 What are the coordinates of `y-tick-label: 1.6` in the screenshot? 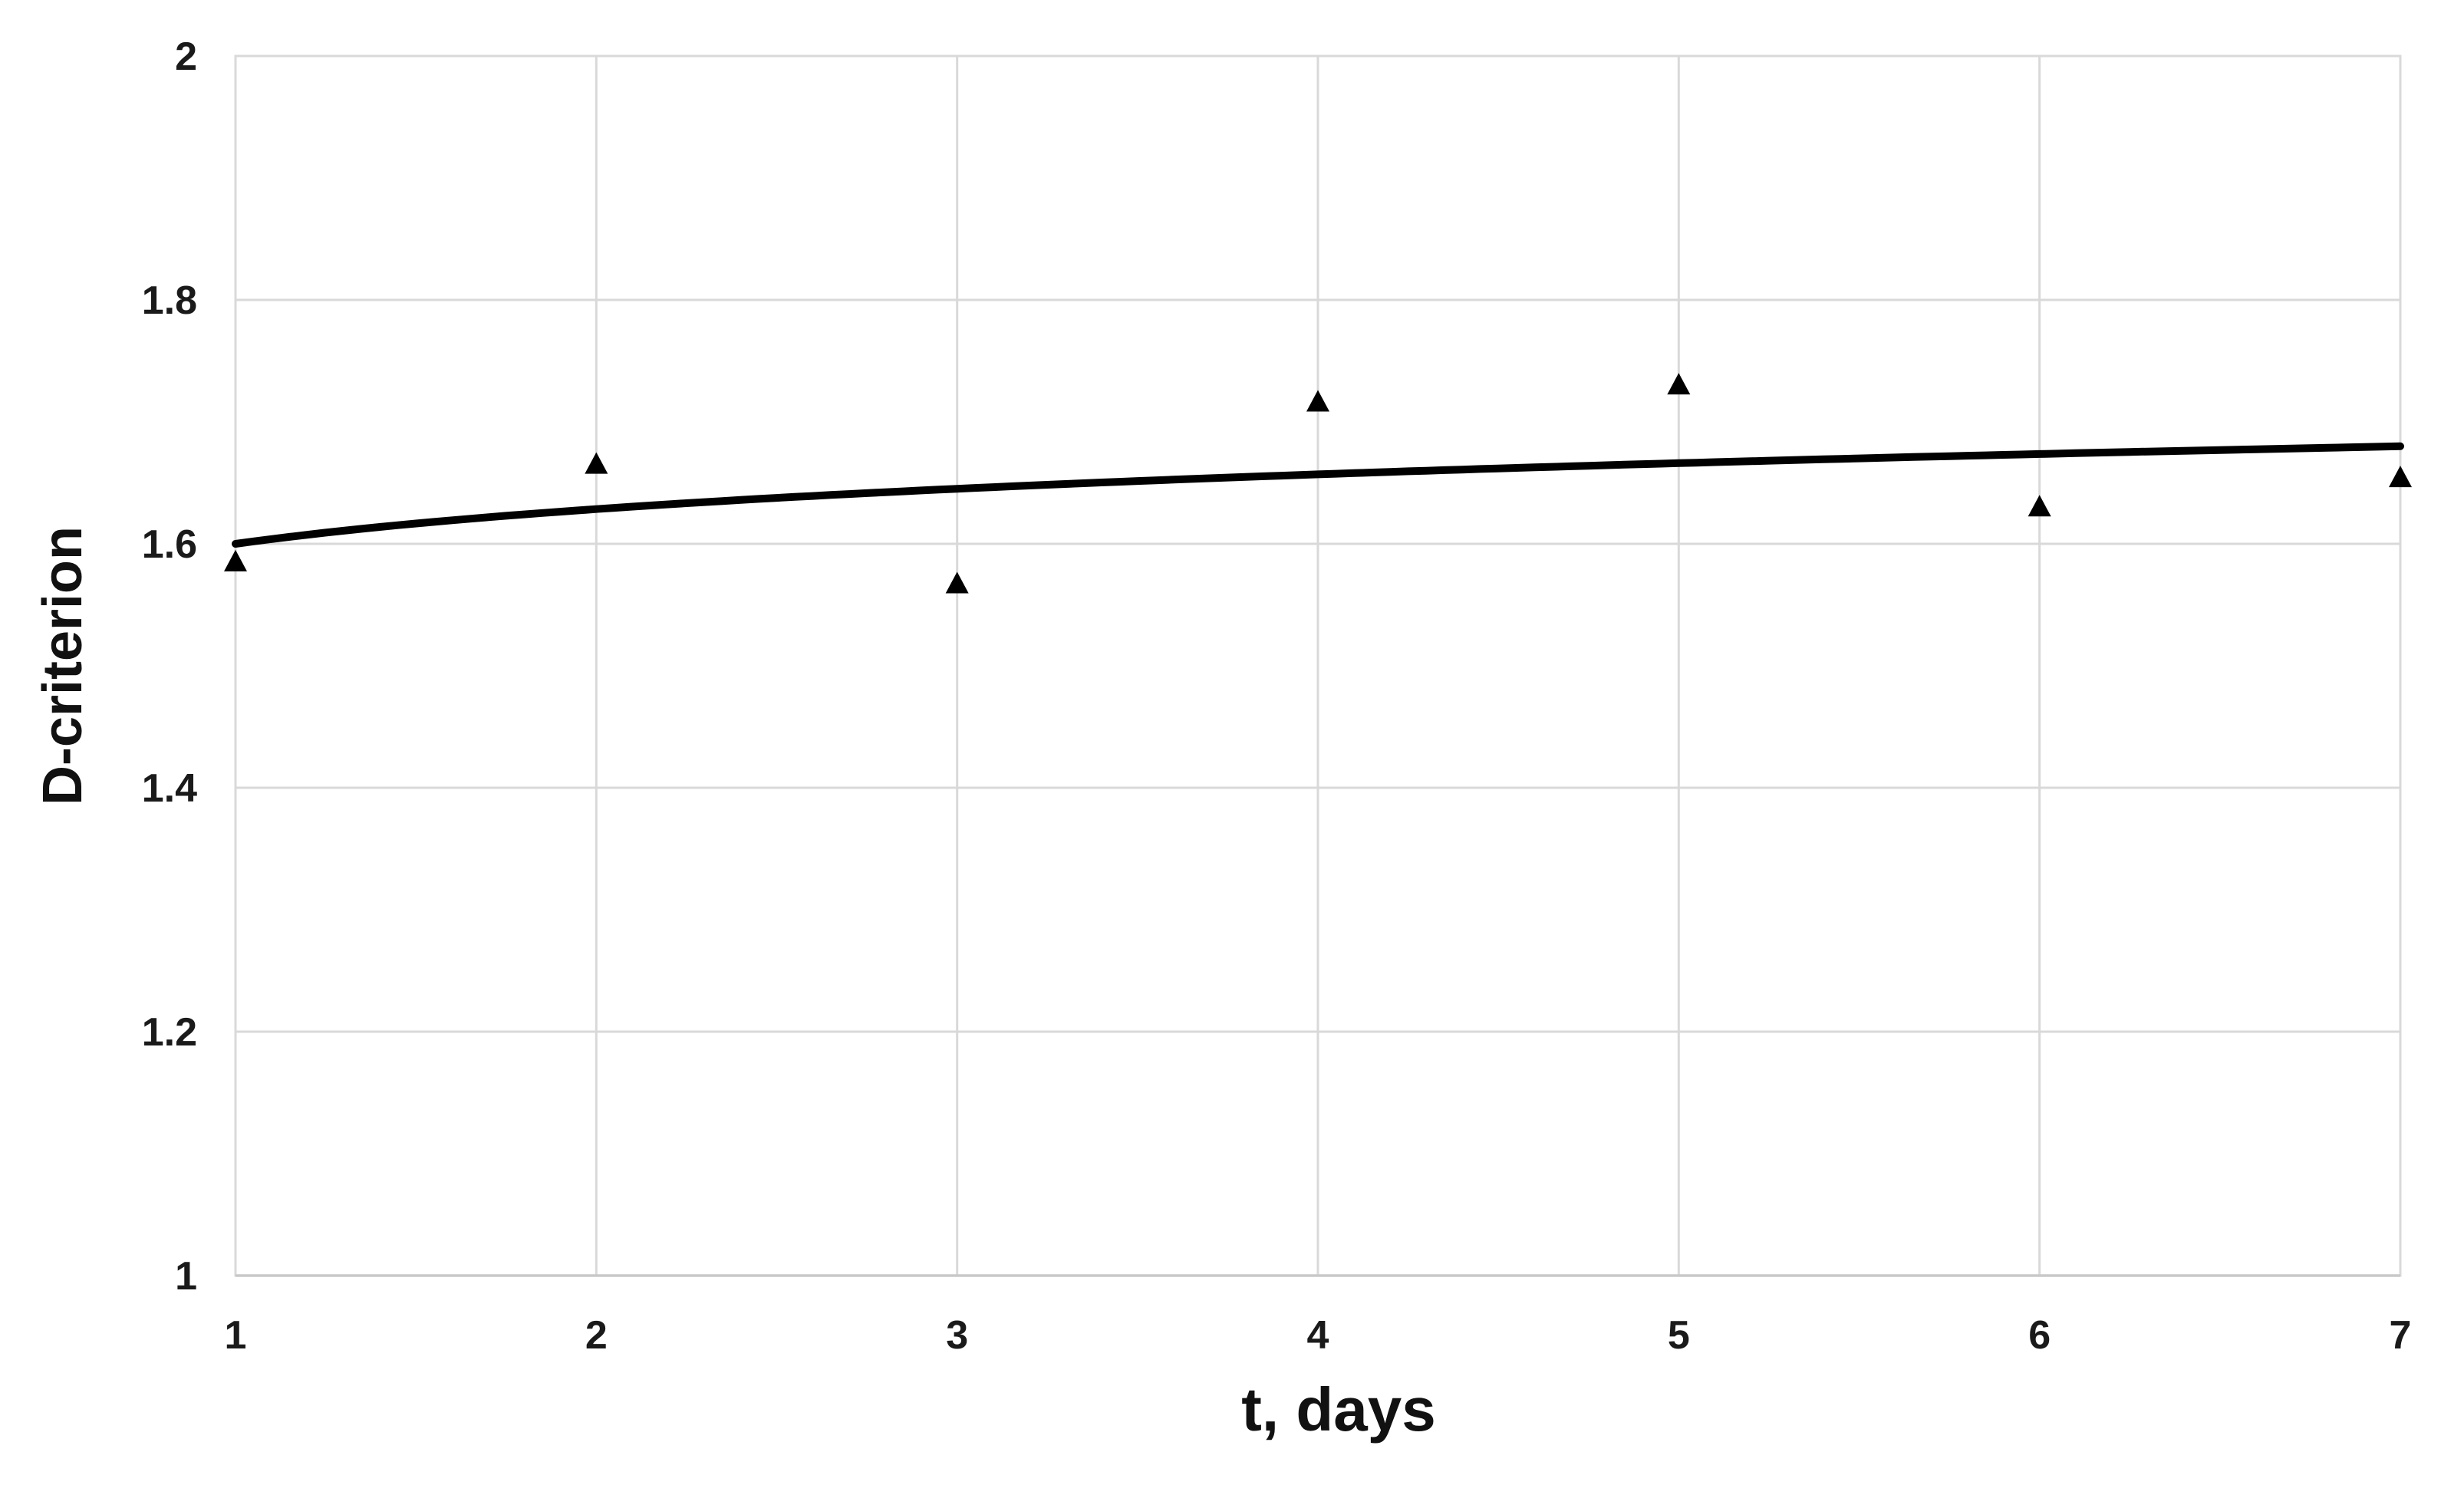 It's located at (169, 544).